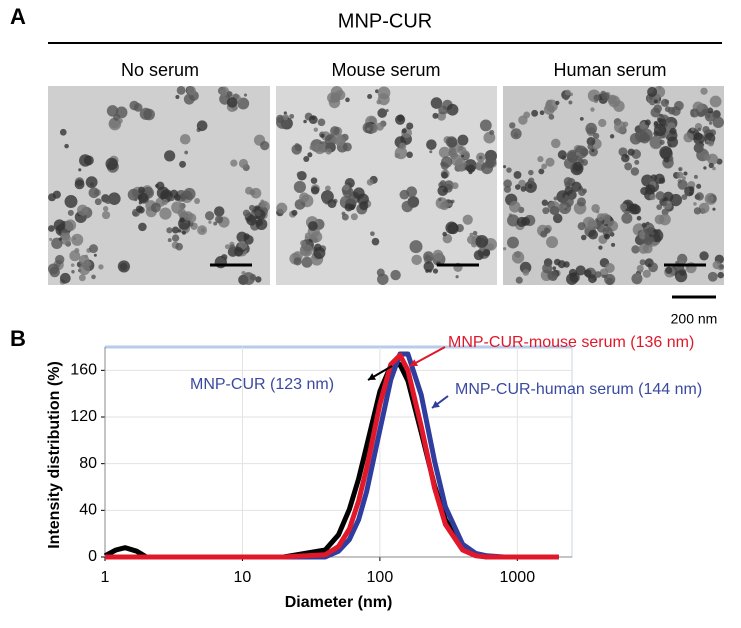 Image resolution: width=741 pixels, height=628 pixels. I want to click on x-axis-label: Diameter (nm), so click(339, 602).